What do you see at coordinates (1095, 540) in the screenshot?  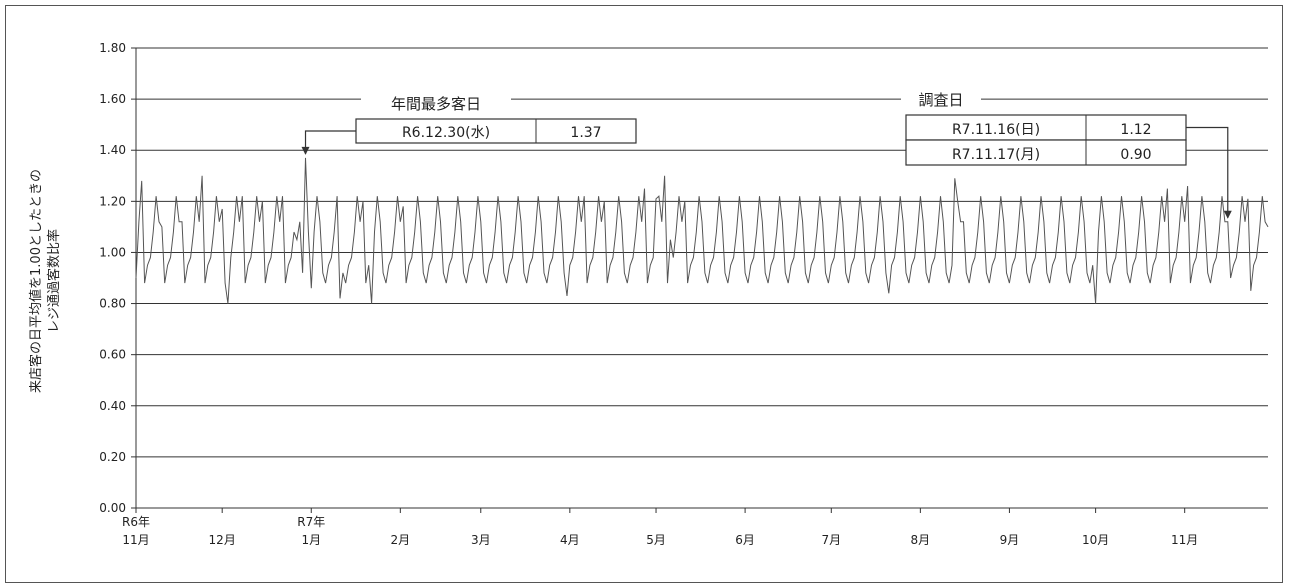 I see `x-tick-label: 10月` at bounding box center [1095, 540].